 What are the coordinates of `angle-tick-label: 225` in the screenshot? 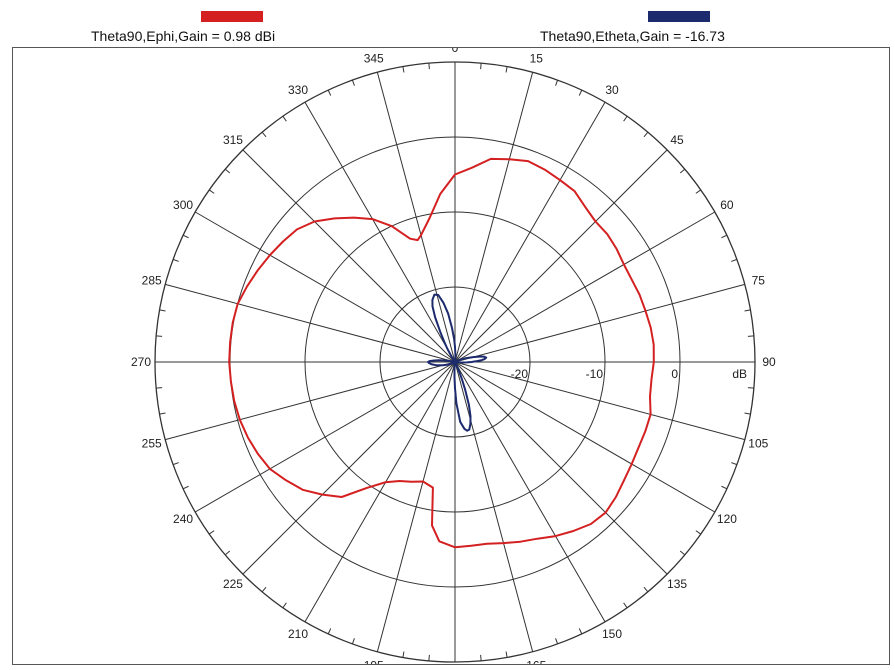 It's located at (233, 584).